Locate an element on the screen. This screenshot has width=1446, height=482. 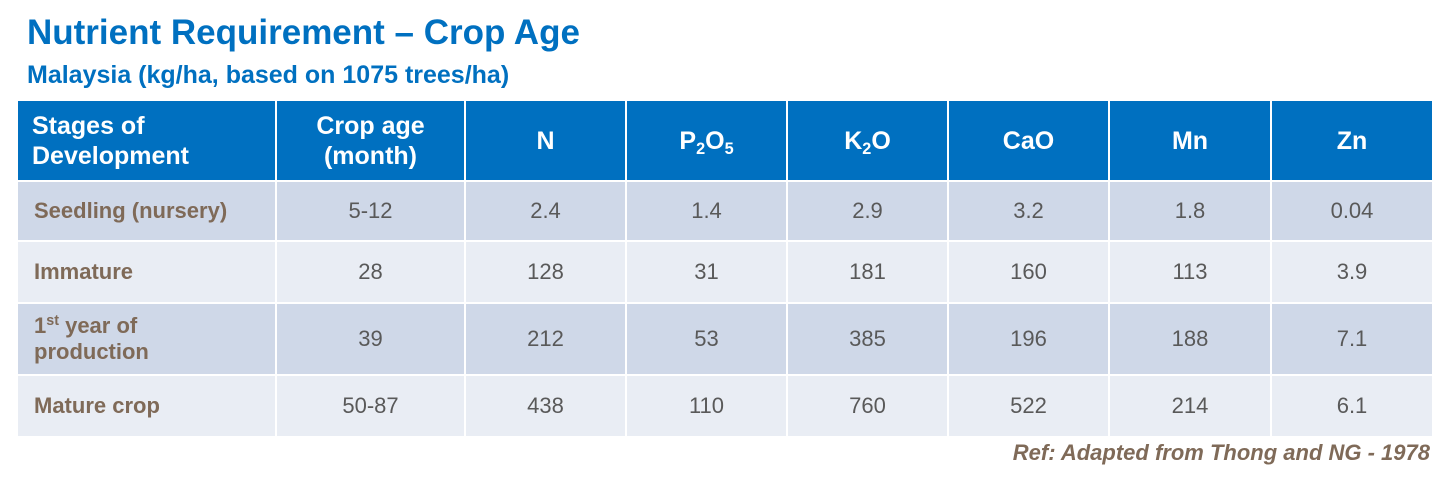
row-stage: Seedling (nursery) is located at coordinates (146, 211).